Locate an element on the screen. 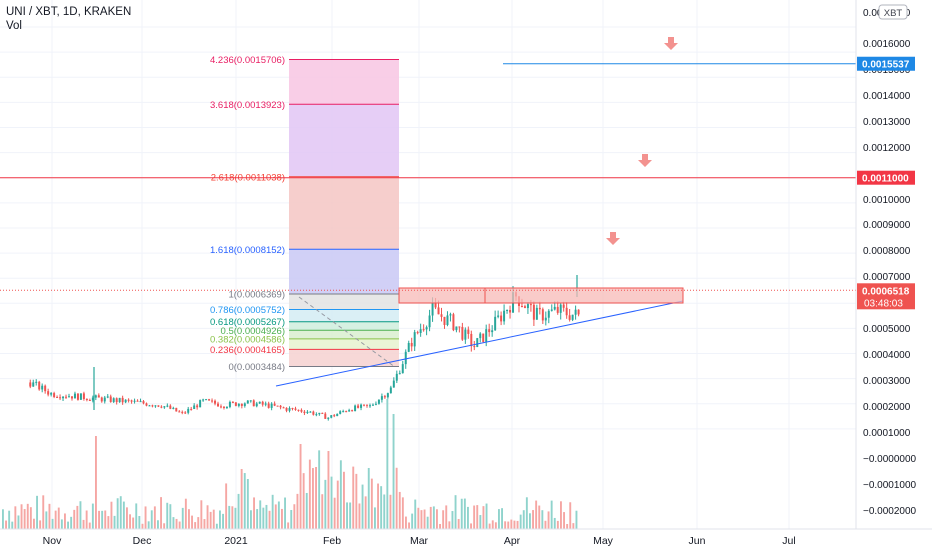 The width and height of the screenshot is (932, 550). price-tick-label: 0.0012000 is located at coordinates (887, 148).